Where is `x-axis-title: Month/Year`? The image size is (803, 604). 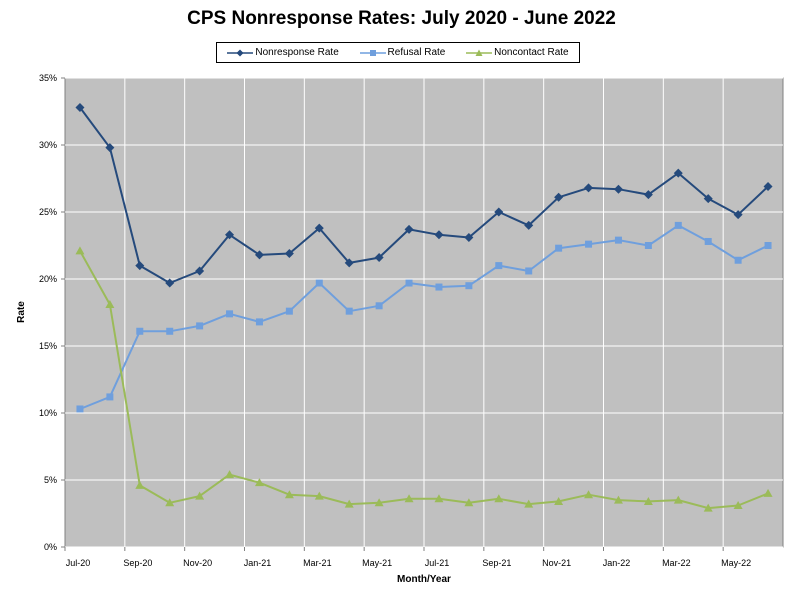
x-axis-title: Month/Year is located at coordinates (424, 579).